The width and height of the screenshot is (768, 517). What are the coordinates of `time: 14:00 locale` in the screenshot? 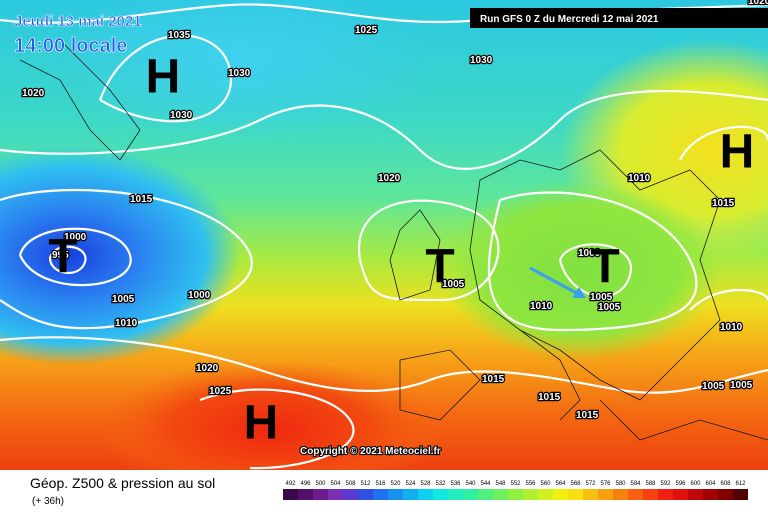 It's located at (70, 46).